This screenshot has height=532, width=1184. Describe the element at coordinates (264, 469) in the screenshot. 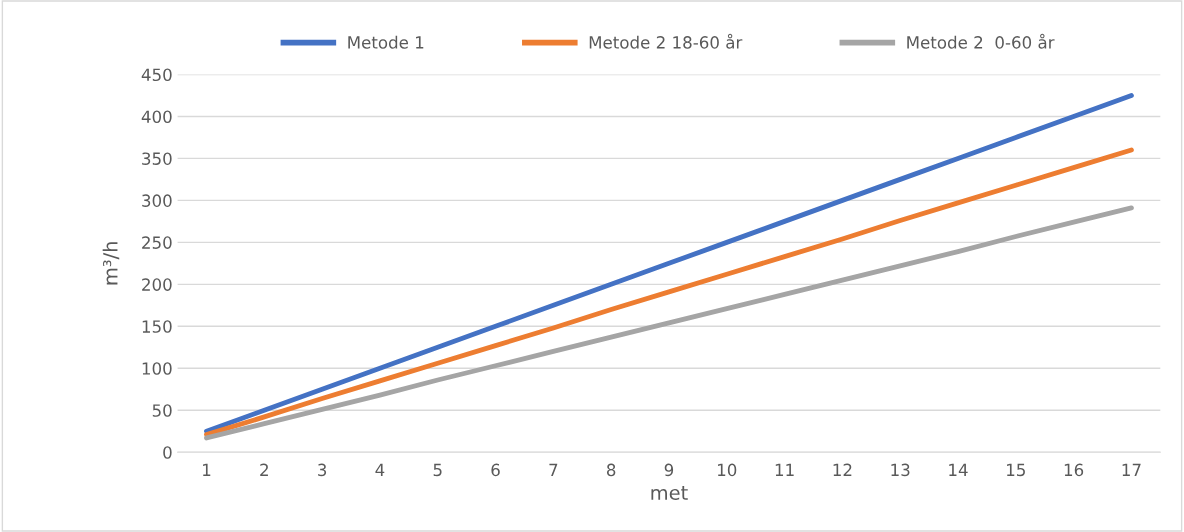

I see `x-tick-label: 2` at that location.